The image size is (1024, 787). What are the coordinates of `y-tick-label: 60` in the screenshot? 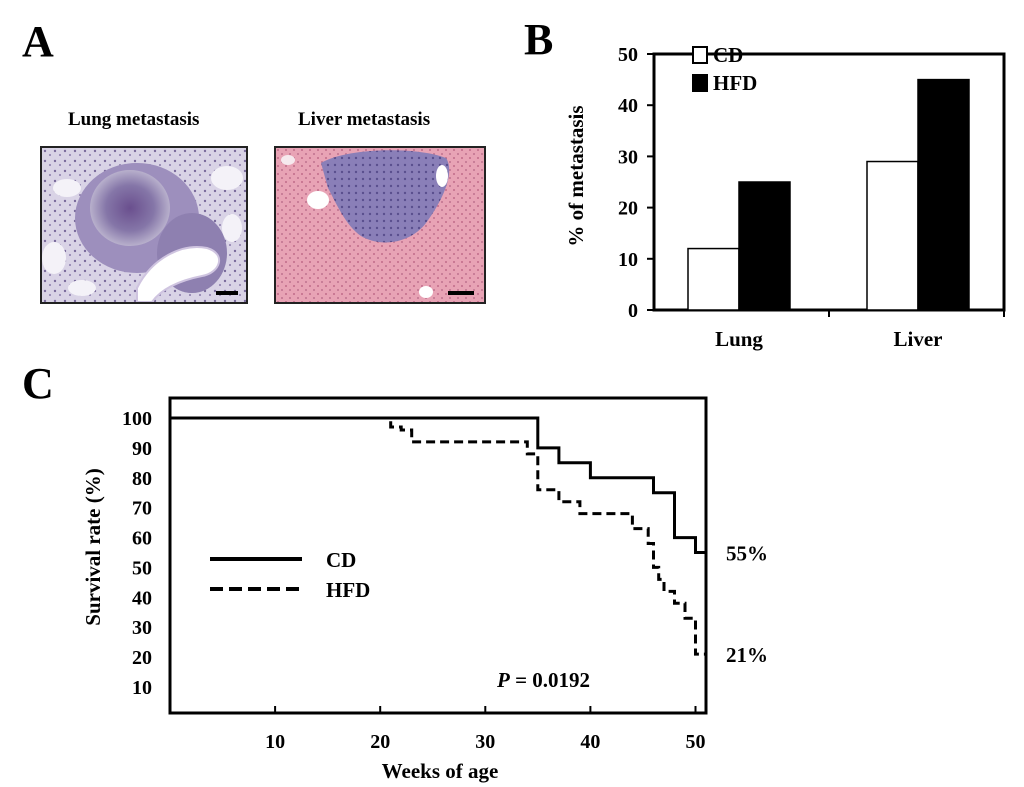 It's located at (142, 539).